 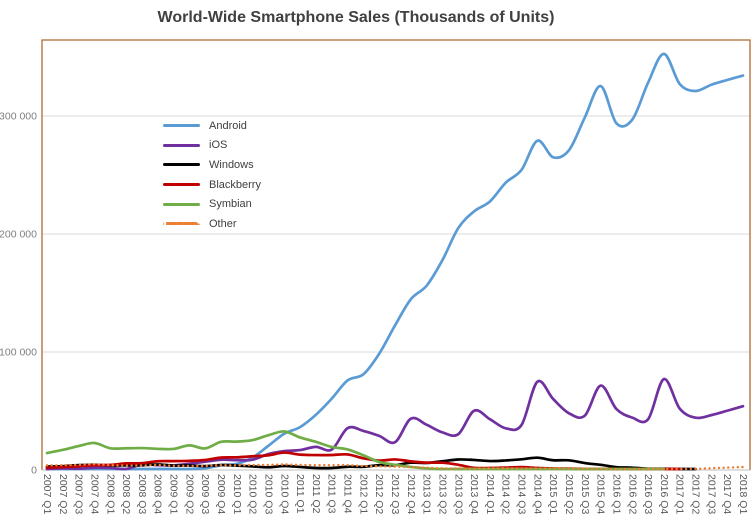 I want to click on x-axis-label: 2017 Q4, so click(x=727, y=494).